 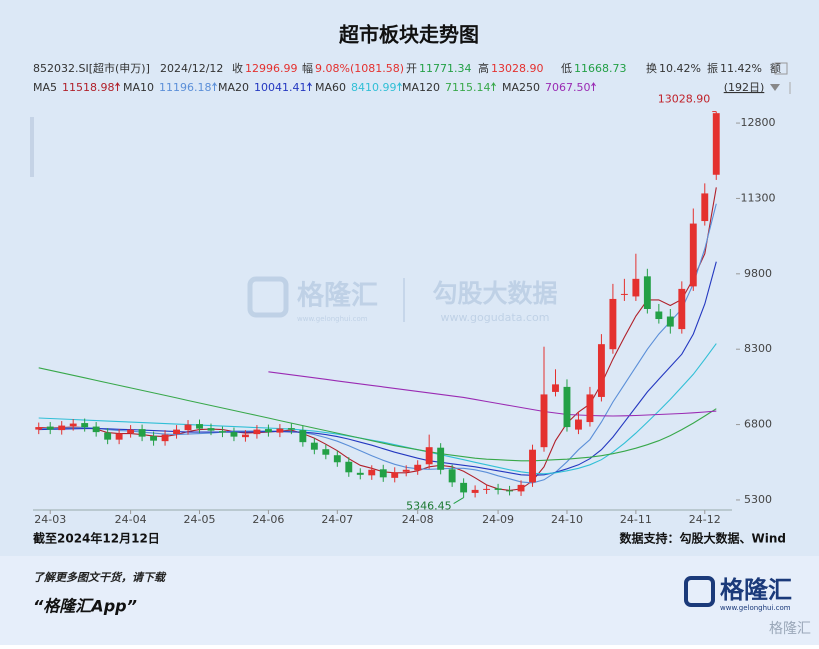 I want to click on period: (192日), so click(x=744, y=87).